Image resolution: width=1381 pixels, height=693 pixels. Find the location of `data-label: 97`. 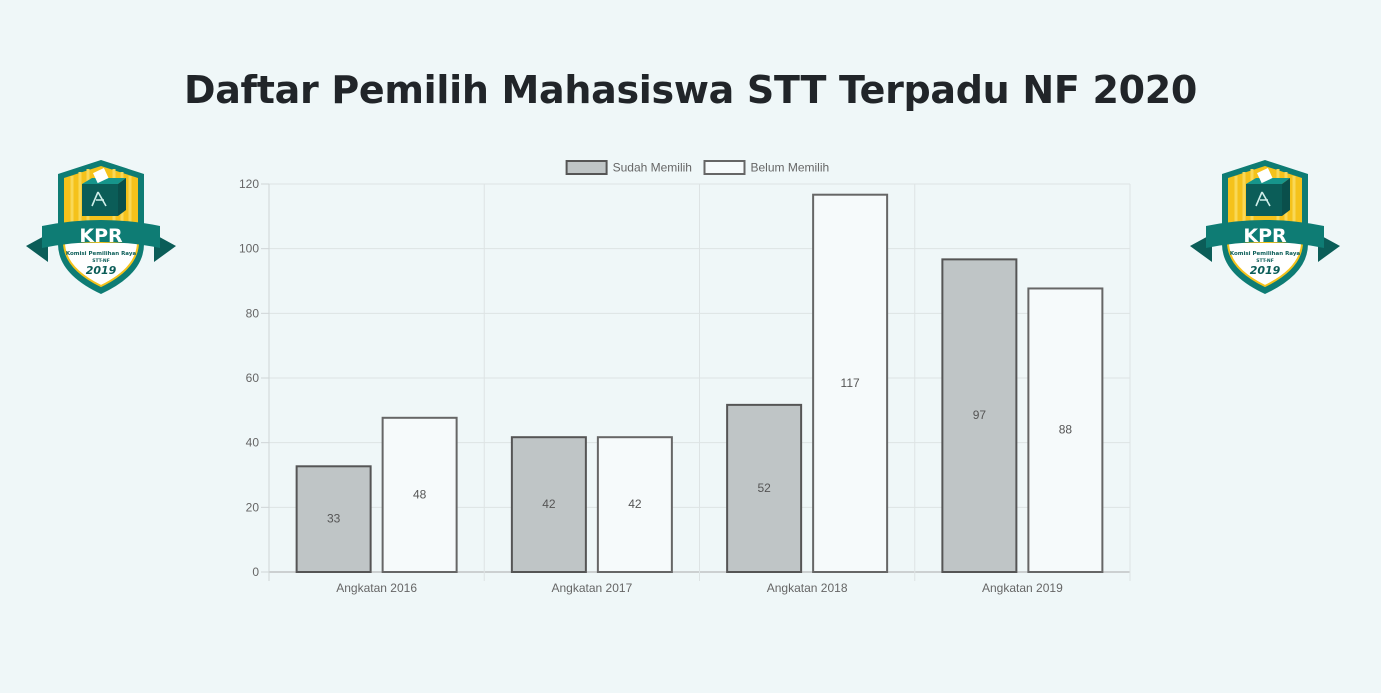

data-label: 97 is located at coordinates (980, 415).